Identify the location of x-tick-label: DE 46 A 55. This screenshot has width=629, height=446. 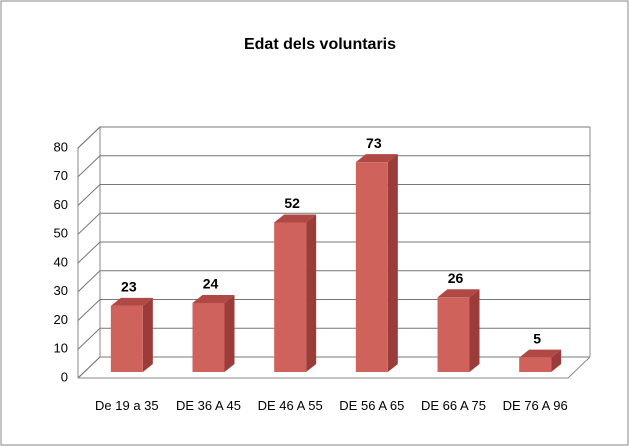
(290, 405).